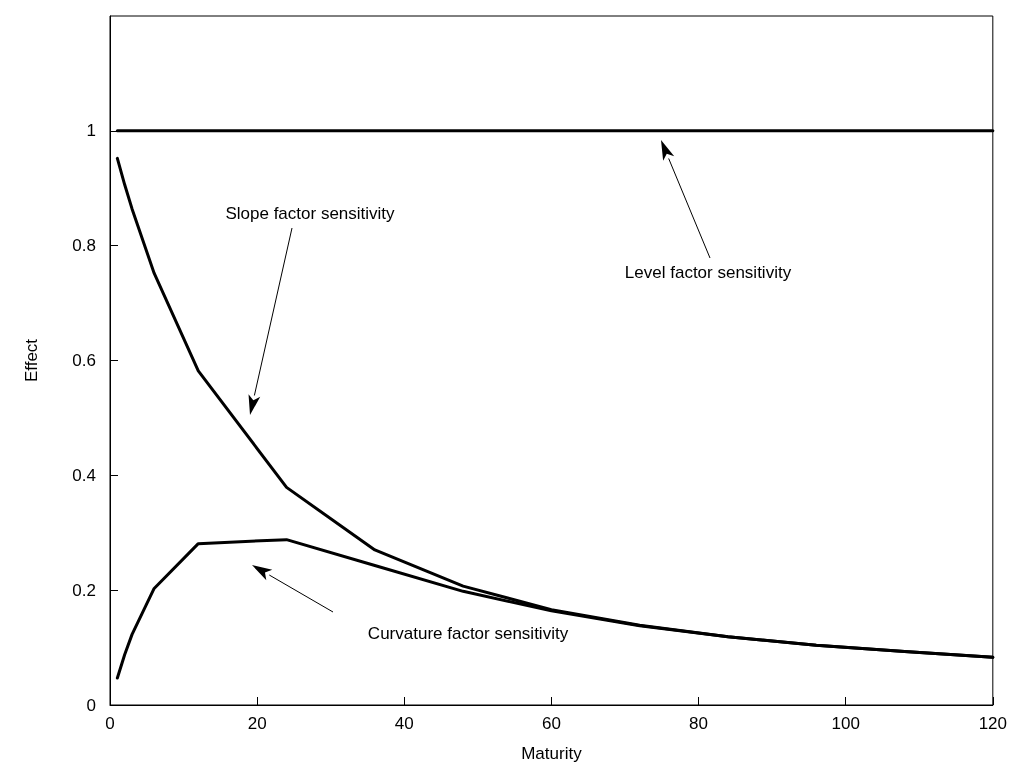 This screenshot has height=782, width=1018. I want to click on annotation: Curvature factor sensitivity, so click(468, 633).